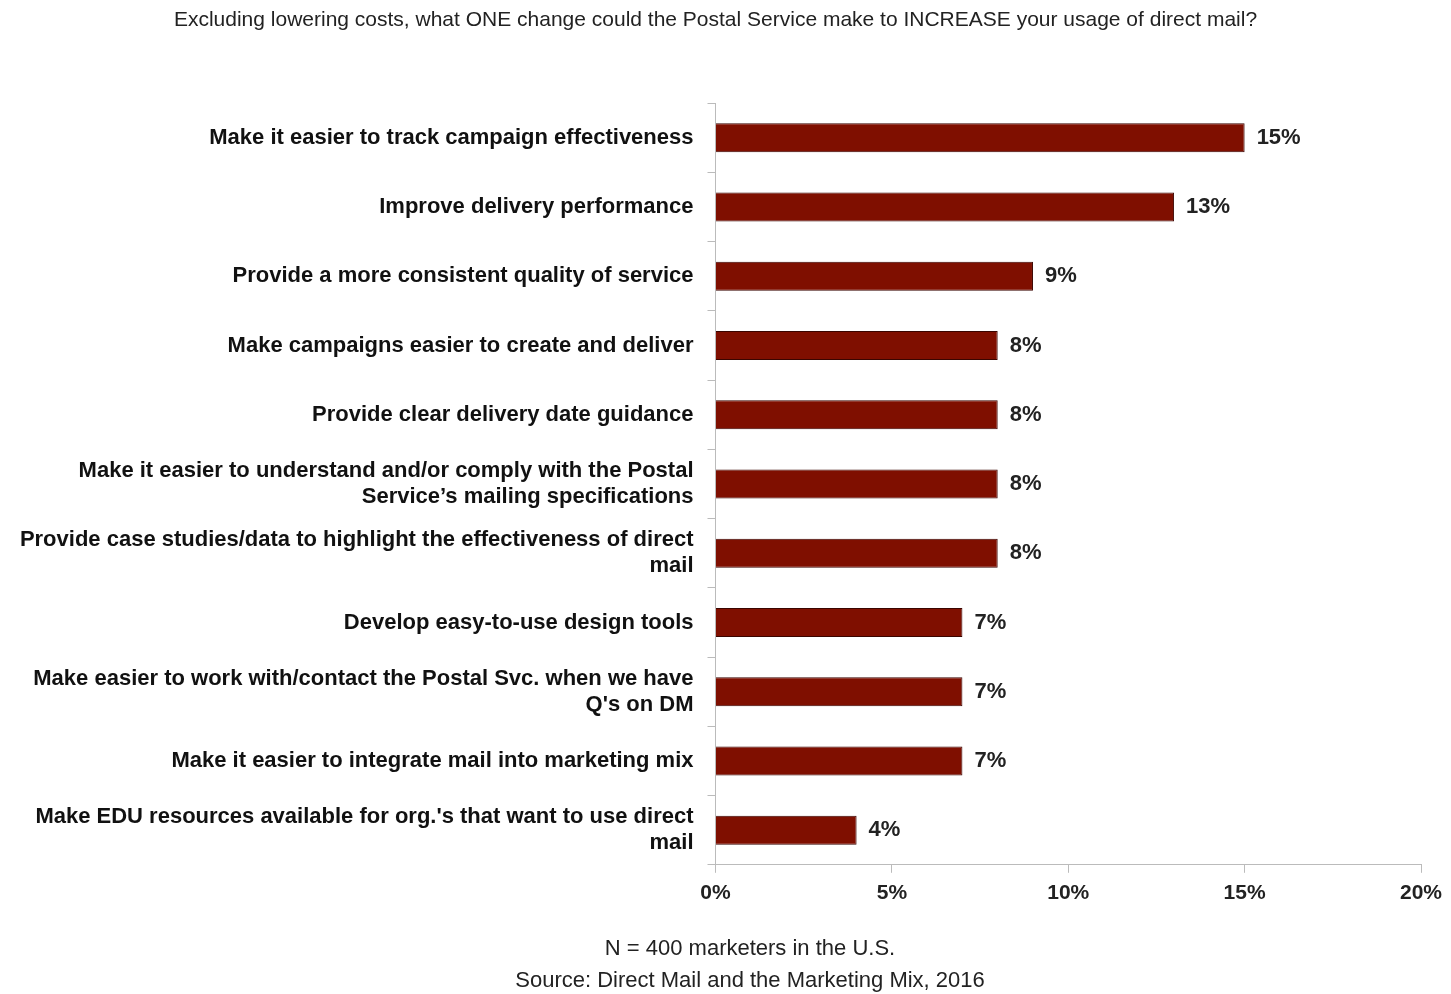 The height and width of the screenshot is (994, 1451). What do you see at coordinates (715, 19) in the screenshot?
I see `chart-title: Excluding lowering costs, what ONE change could the Postal Service make to INCREASE your usage of direct mail?` at bounding box center [715, 19].